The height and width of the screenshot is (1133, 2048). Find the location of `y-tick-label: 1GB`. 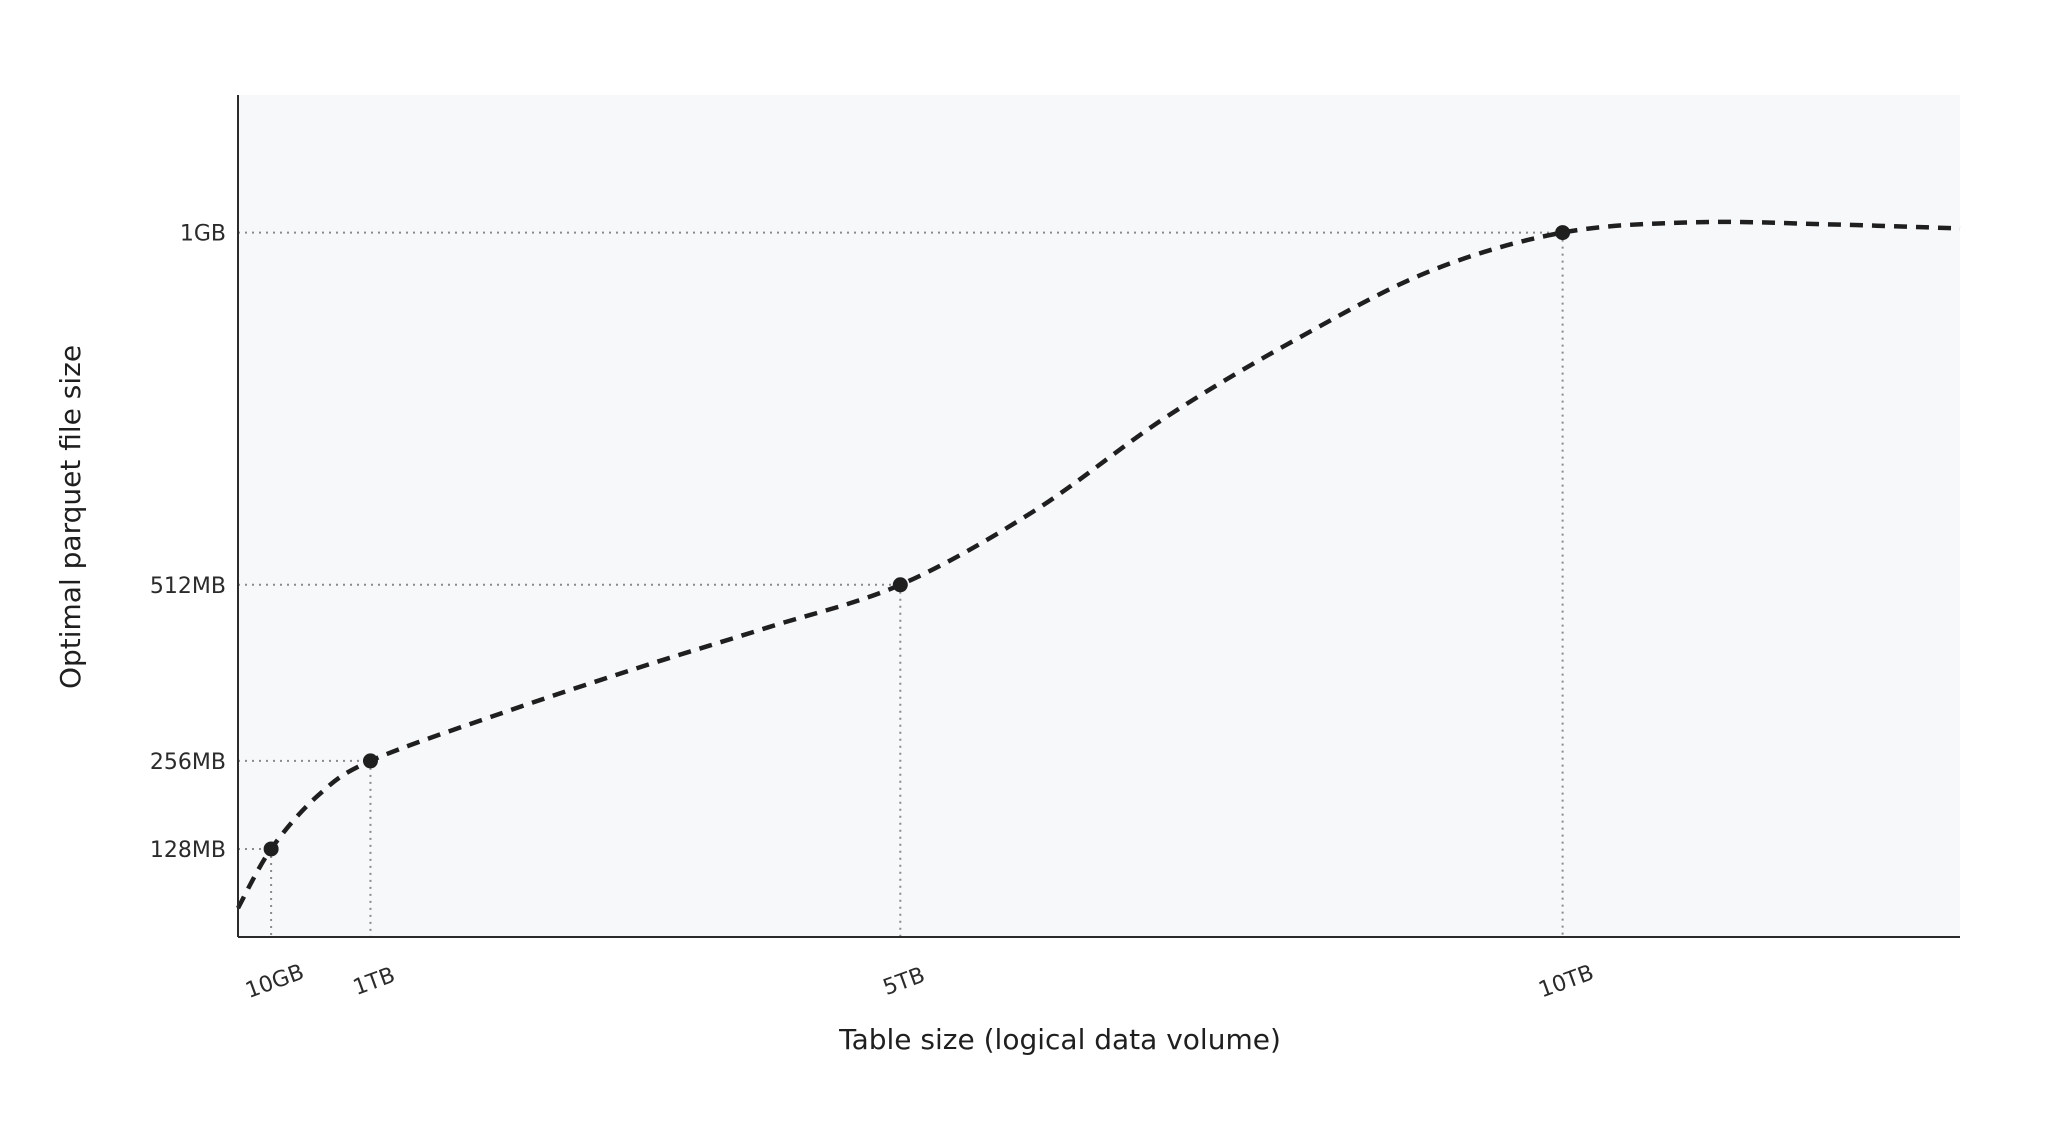

y-tick-label: 1GB is located at coordinates (203, 234).